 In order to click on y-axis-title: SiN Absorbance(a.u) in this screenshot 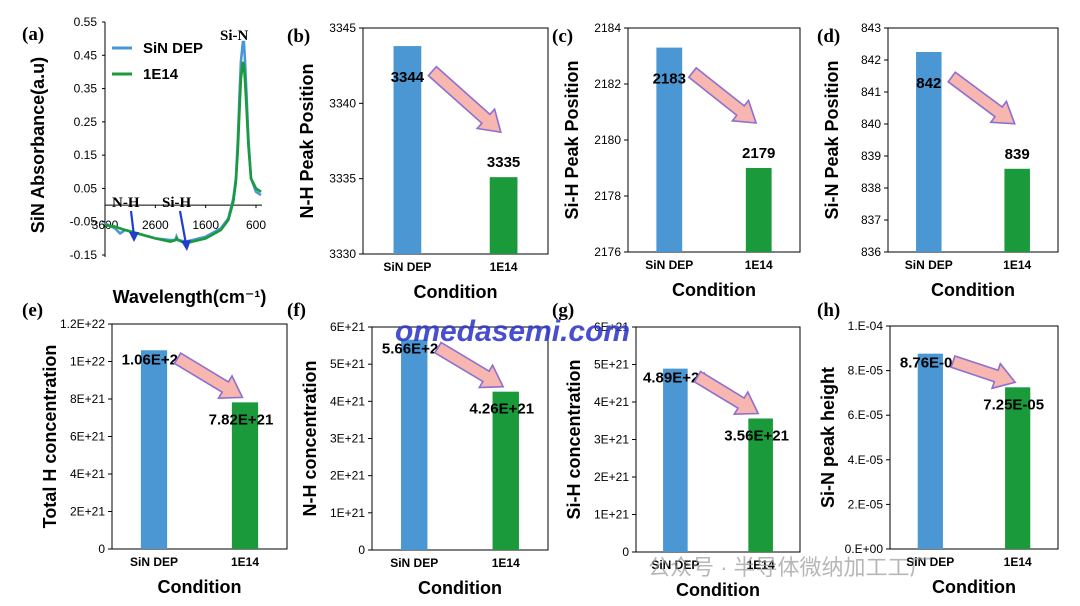, I will do `click(38, 145)`.